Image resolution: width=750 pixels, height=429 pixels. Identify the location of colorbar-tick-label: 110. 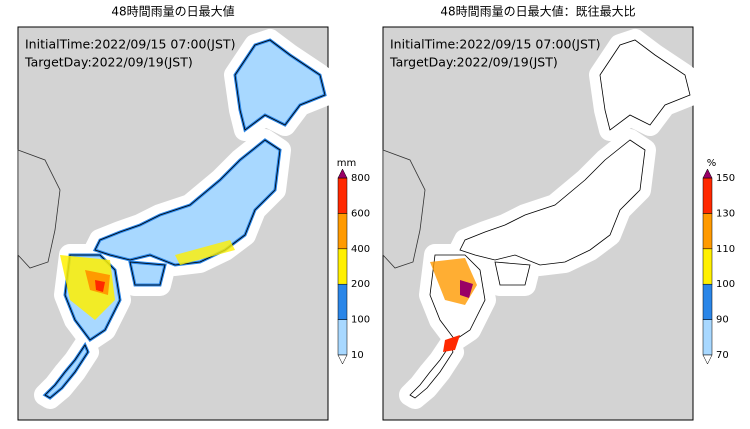
(725, 249).